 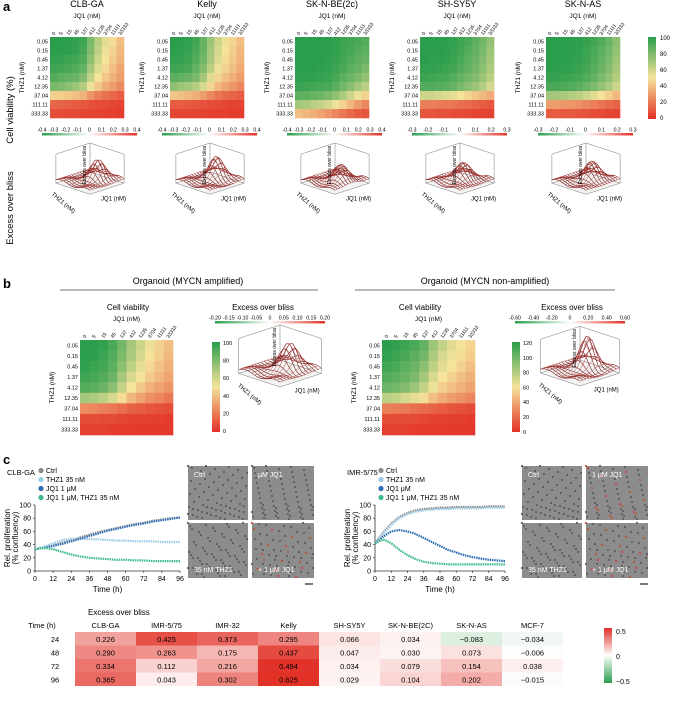 I want to click on scale-tick-label: 0.2, so click(x=358, y=131).